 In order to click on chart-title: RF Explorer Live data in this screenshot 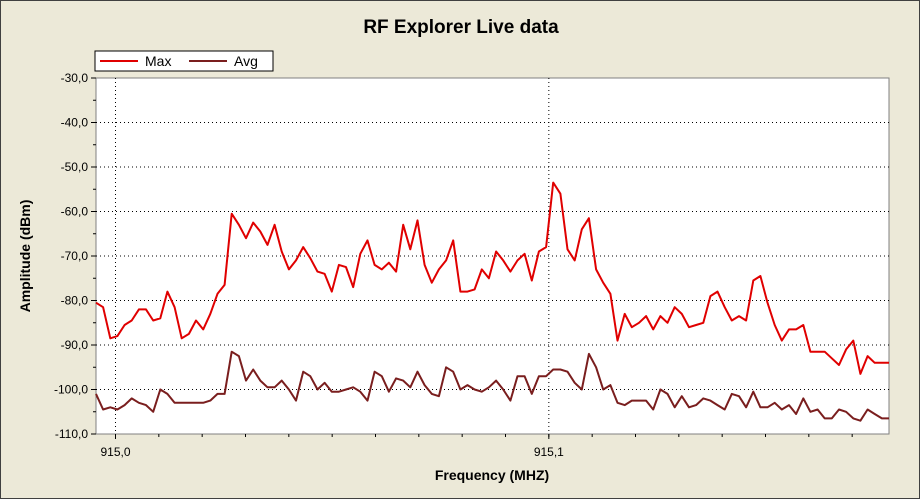, I will do `click(461, 27)`.